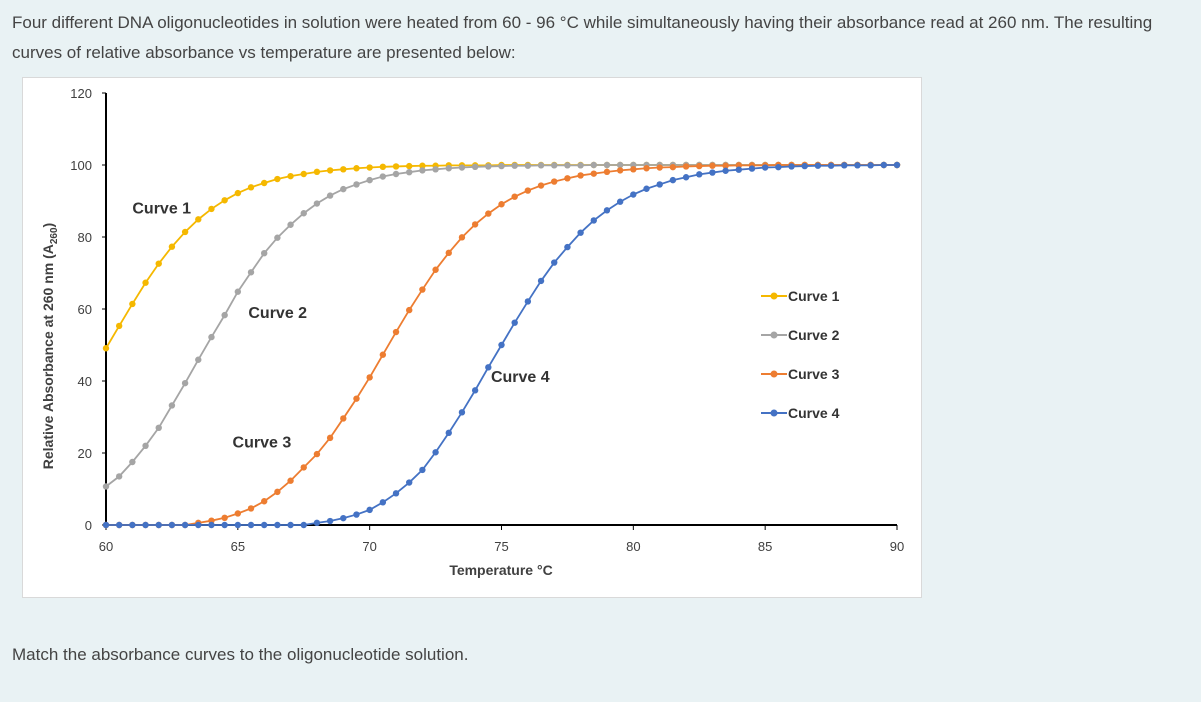 The height and width of the screenshot is (702, 1201). I want to click on x-tick-label: 75, so click(501, 546).